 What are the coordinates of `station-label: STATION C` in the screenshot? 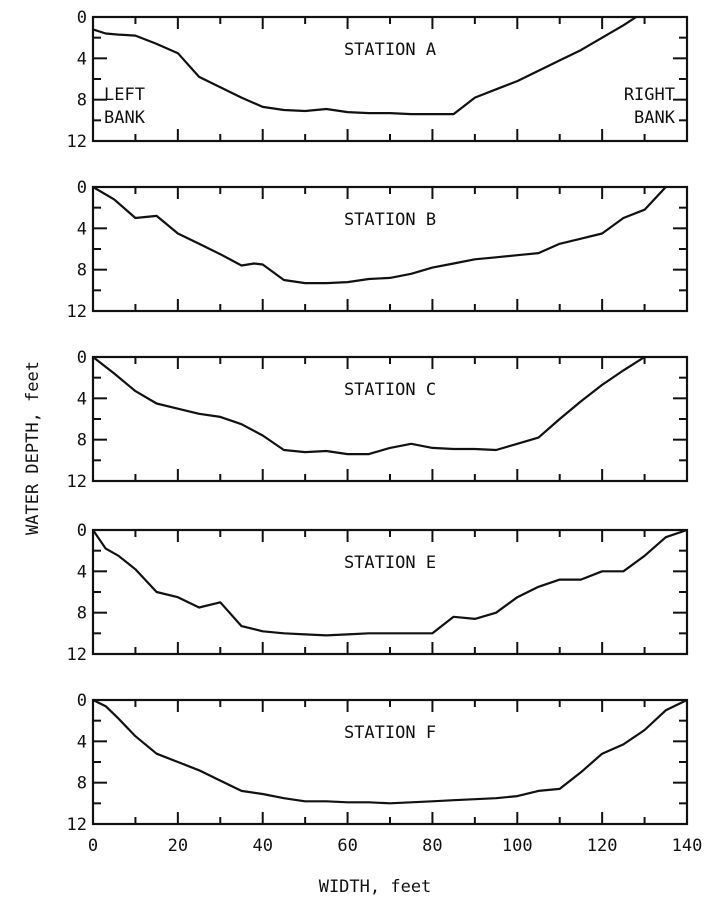 It's located at (390, 390).